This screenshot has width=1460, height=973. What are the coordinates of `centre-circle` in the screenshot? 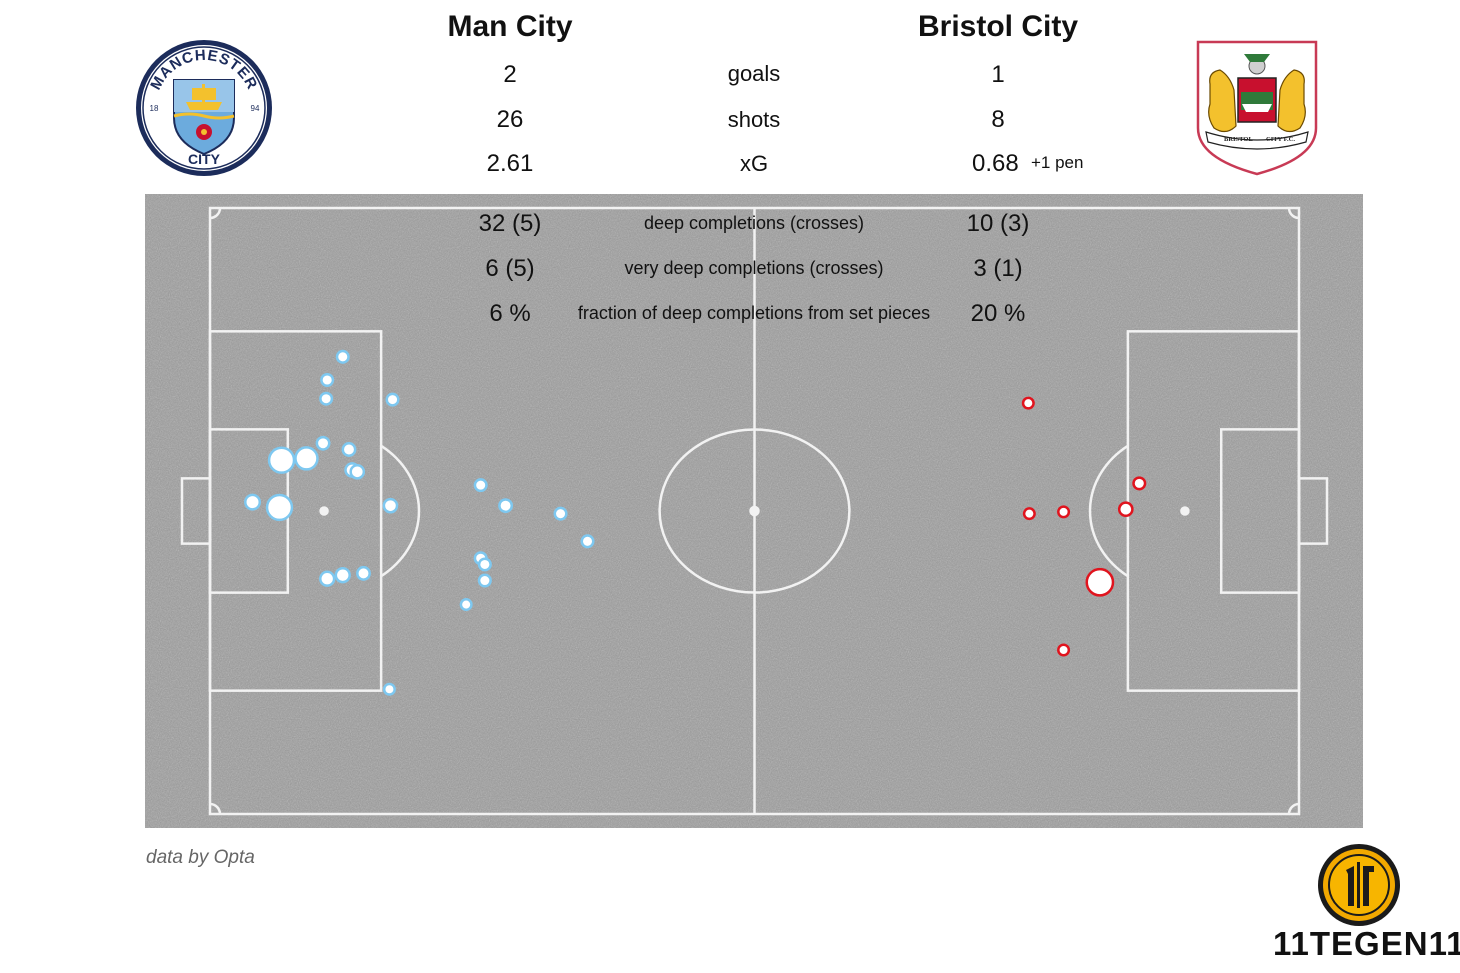 It's located at (754, 511).